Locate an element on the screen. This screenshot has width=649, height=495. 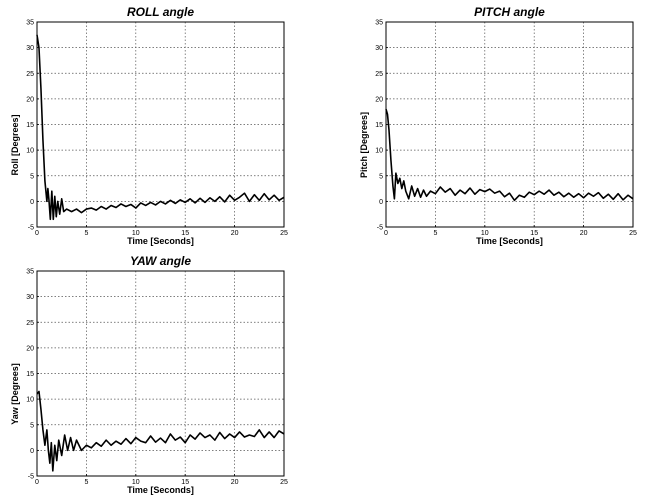
pitch-y-tick-label: 5 is located at coordinates (381, 176).